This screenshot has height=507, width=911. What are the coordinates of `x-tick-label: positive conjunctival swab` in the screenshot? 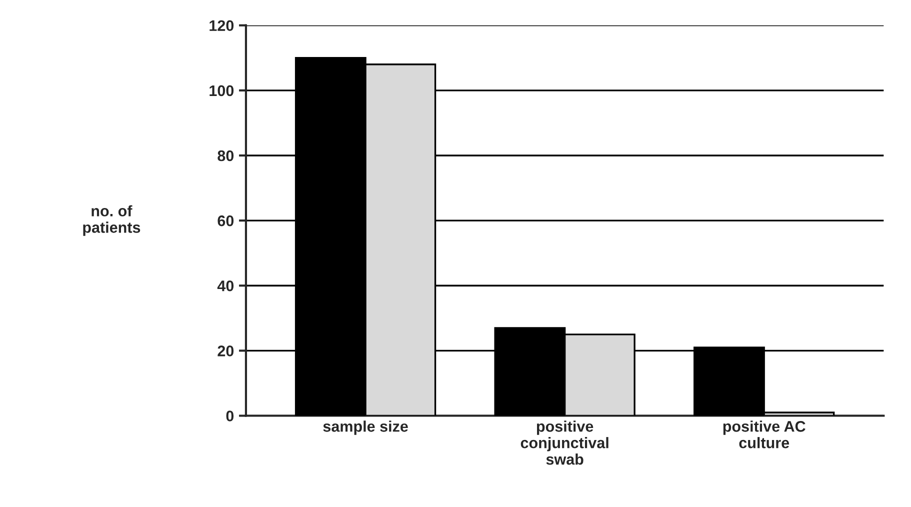 It's located at (564, 442).